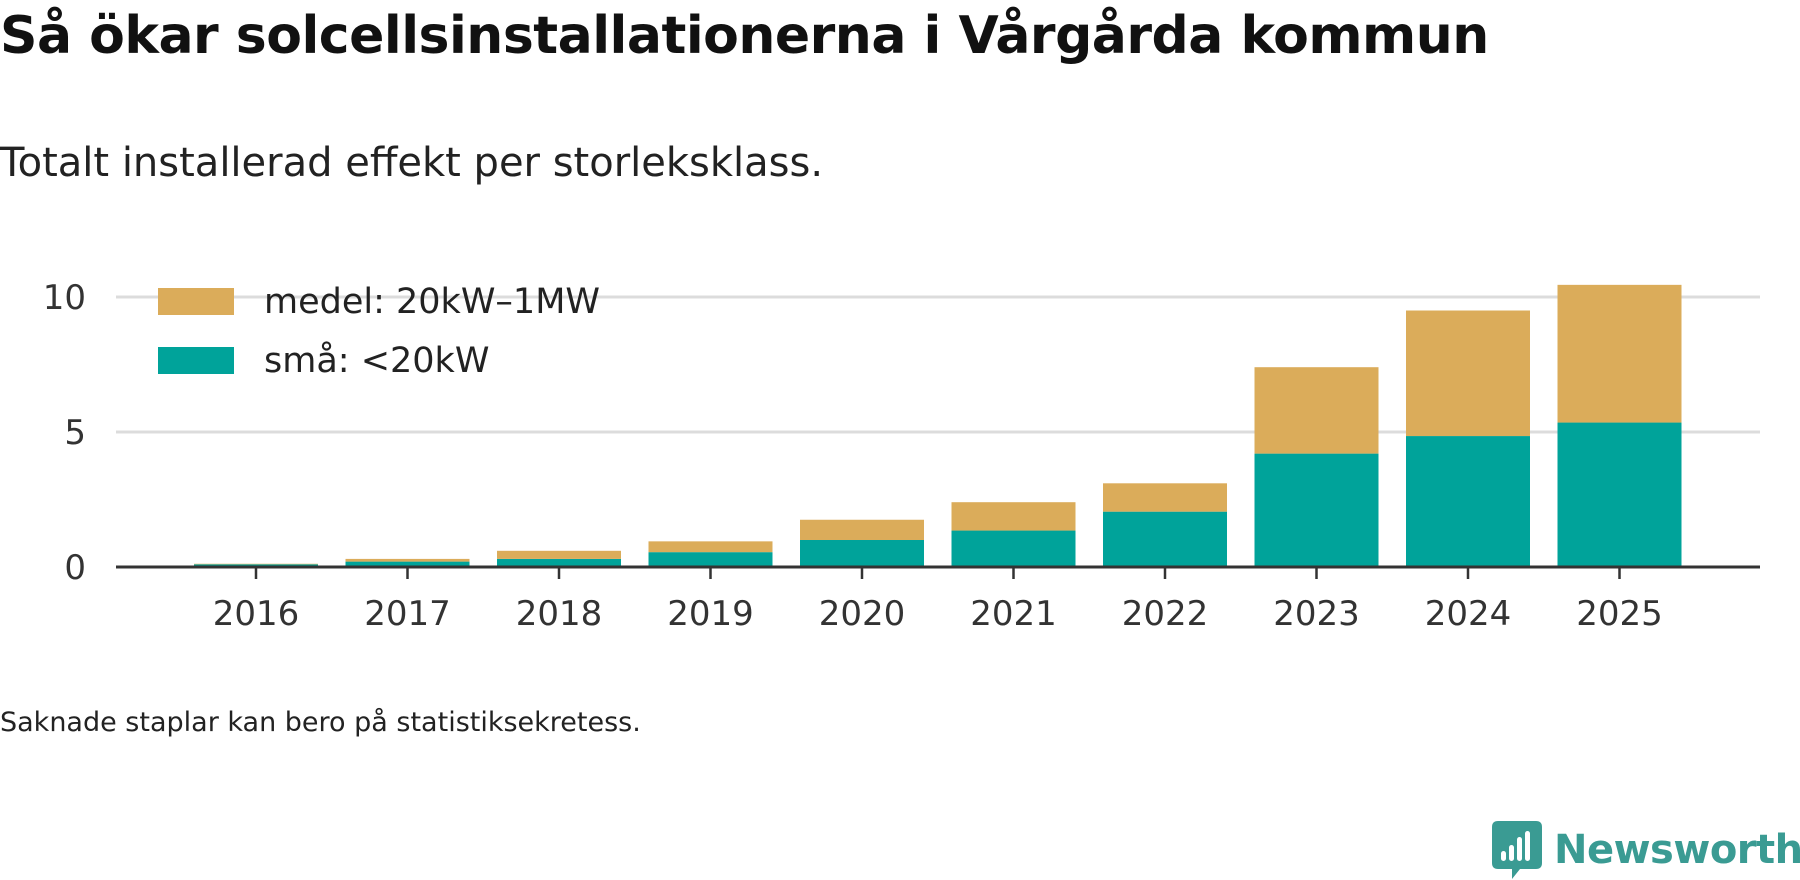  I want to click on brand-logo: Newsworthy, so click(1646, 850).